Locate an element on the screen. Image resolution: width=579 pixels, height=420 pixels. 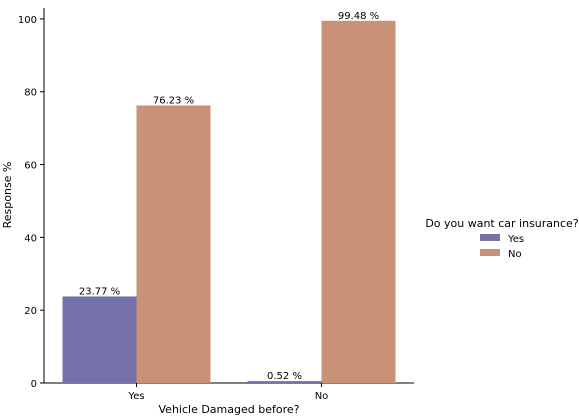
y-tick-label: 80 is located at coordinates (30, 93).